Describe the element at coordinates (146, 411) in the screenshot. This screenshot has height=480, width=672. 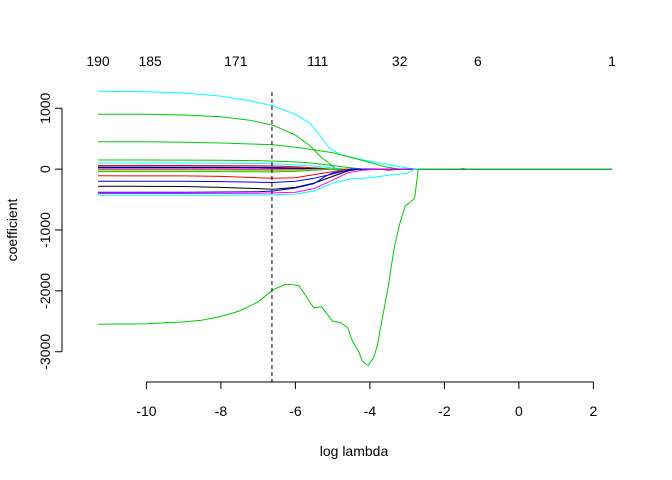
I see `x-tick-label: -10` at that location.